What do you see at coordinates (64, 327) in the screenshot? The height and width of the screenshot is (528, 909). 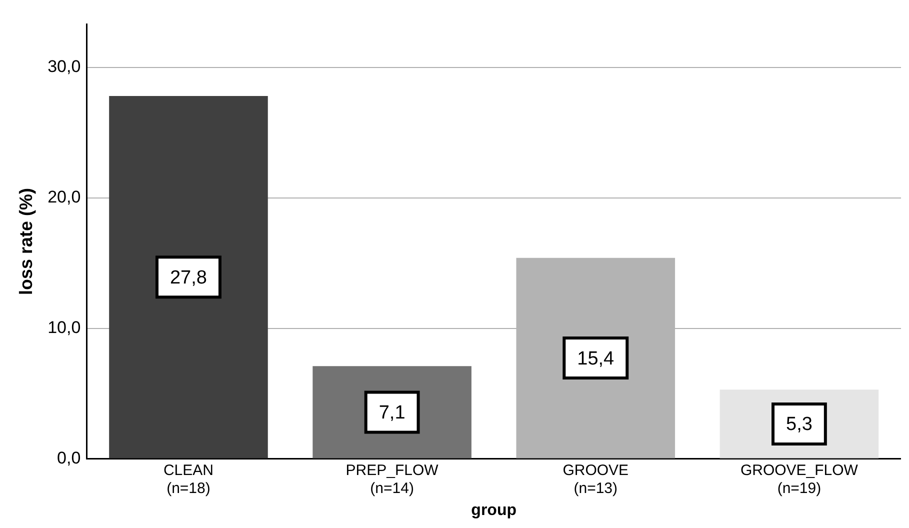 I see `y-tick-label: 10,0` at bounding box center [64, 327].